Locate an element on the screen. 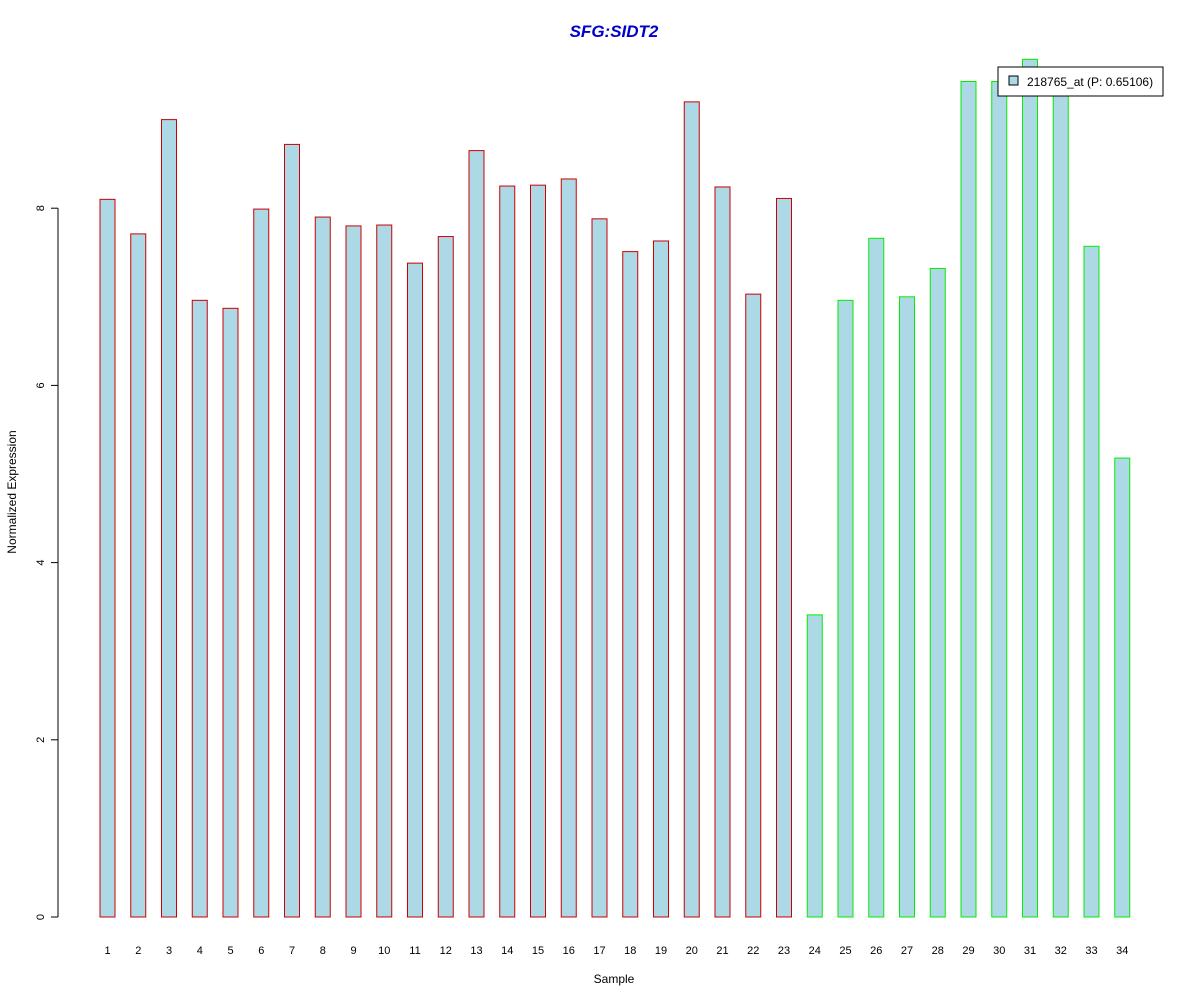 This screenshot has height=1000, width=1200. legend: 218765_at (P: 0.65106) is located at coordinates (1080, 81).